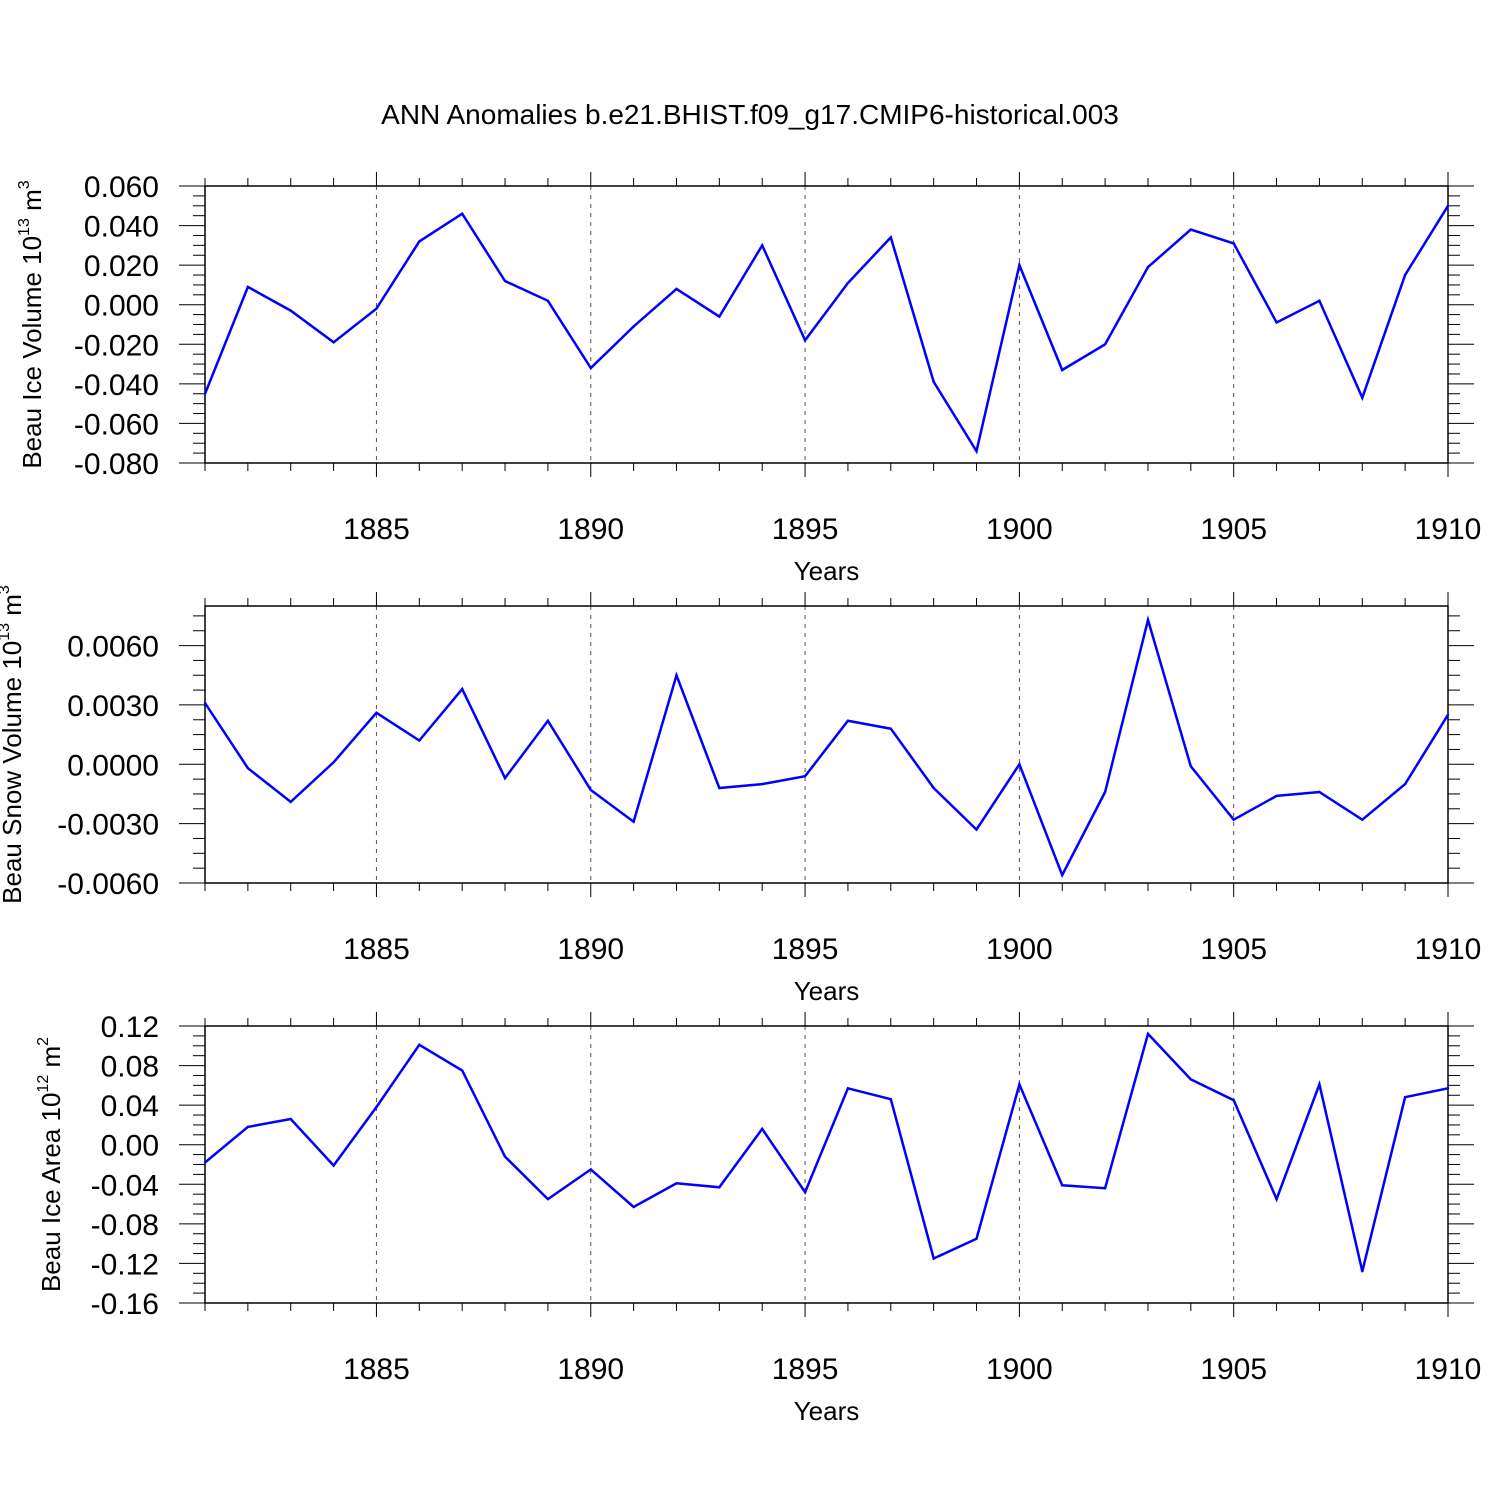  Describe the element at coordinates (13, 744) in the screenshot. I see `y-axis-label: Beau Snow Volume 1013 m3` at that location.